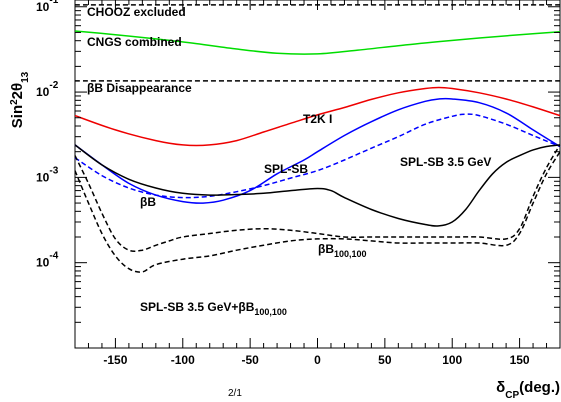 The height and width of the screenshot is (402, 561). I want to click on label-bb100: βB100,100, so click(342, 250).